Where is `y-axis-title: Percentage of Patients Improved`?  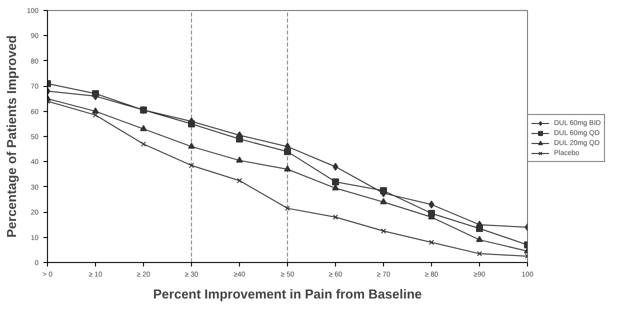
y-axis-title: Percentage of Patients Improved is located at coordinates (11, 136).